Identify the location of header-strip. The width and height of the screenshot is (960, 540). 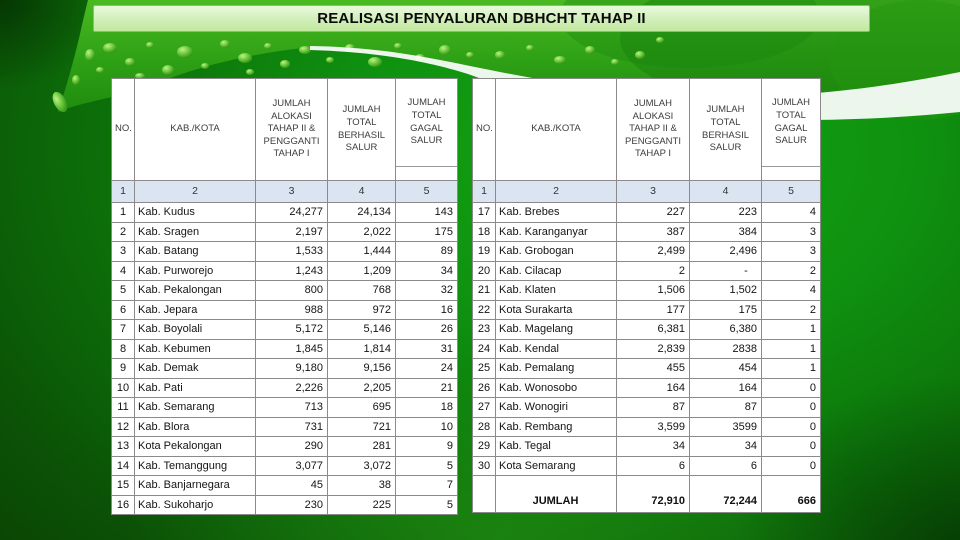
(791, 173).